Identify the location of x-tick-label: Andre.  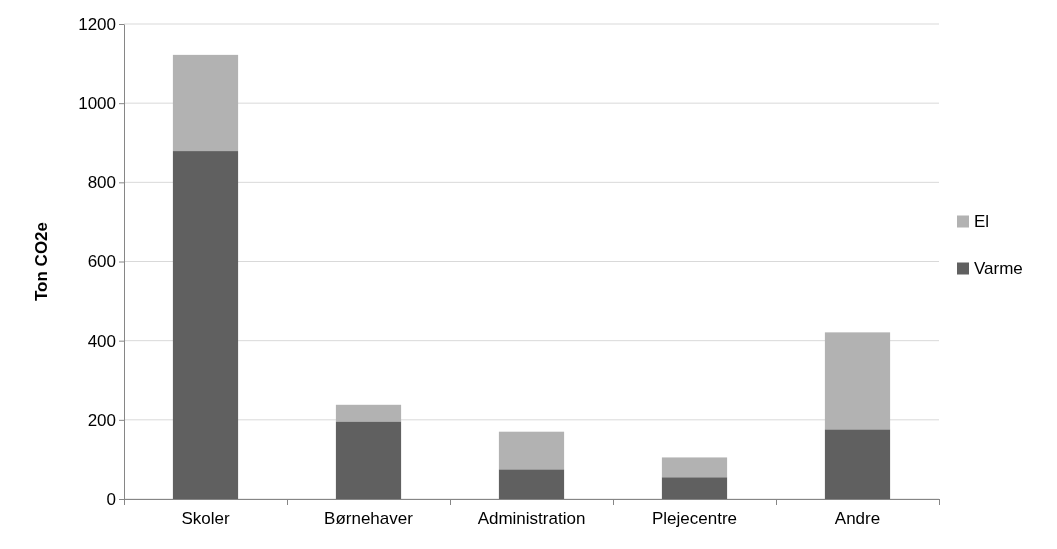
(857, 518).